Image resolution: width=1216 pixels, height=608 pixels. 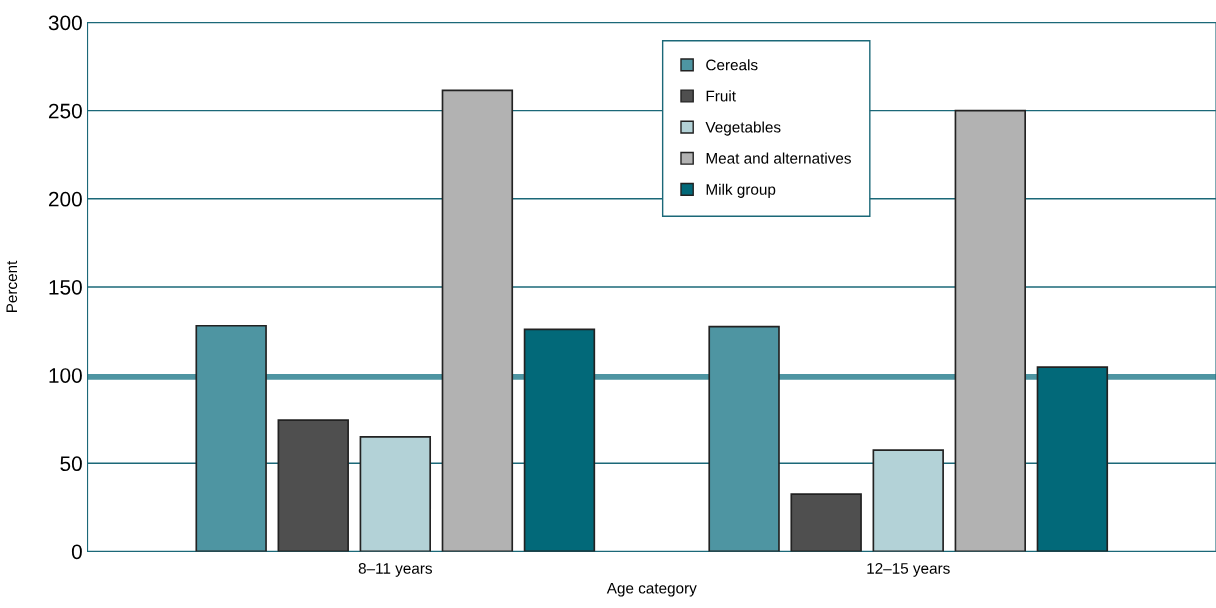 I want to click on y-axis-title: Percent, so click(x=12, y=286).